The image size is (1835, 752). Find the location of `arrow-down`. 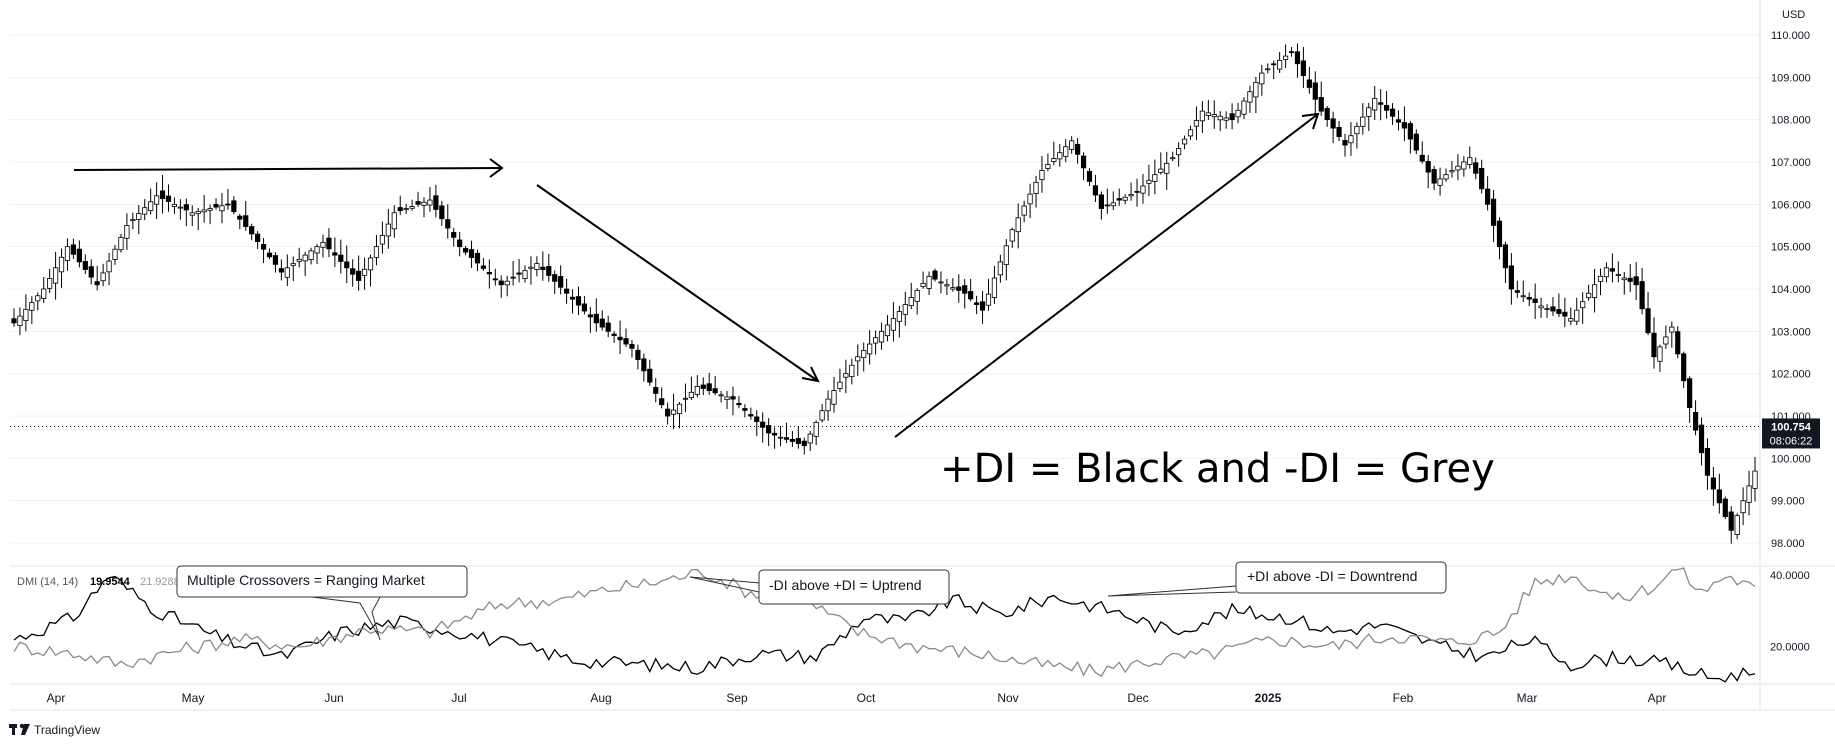

arrow-down is located at coordinates (678, 283).